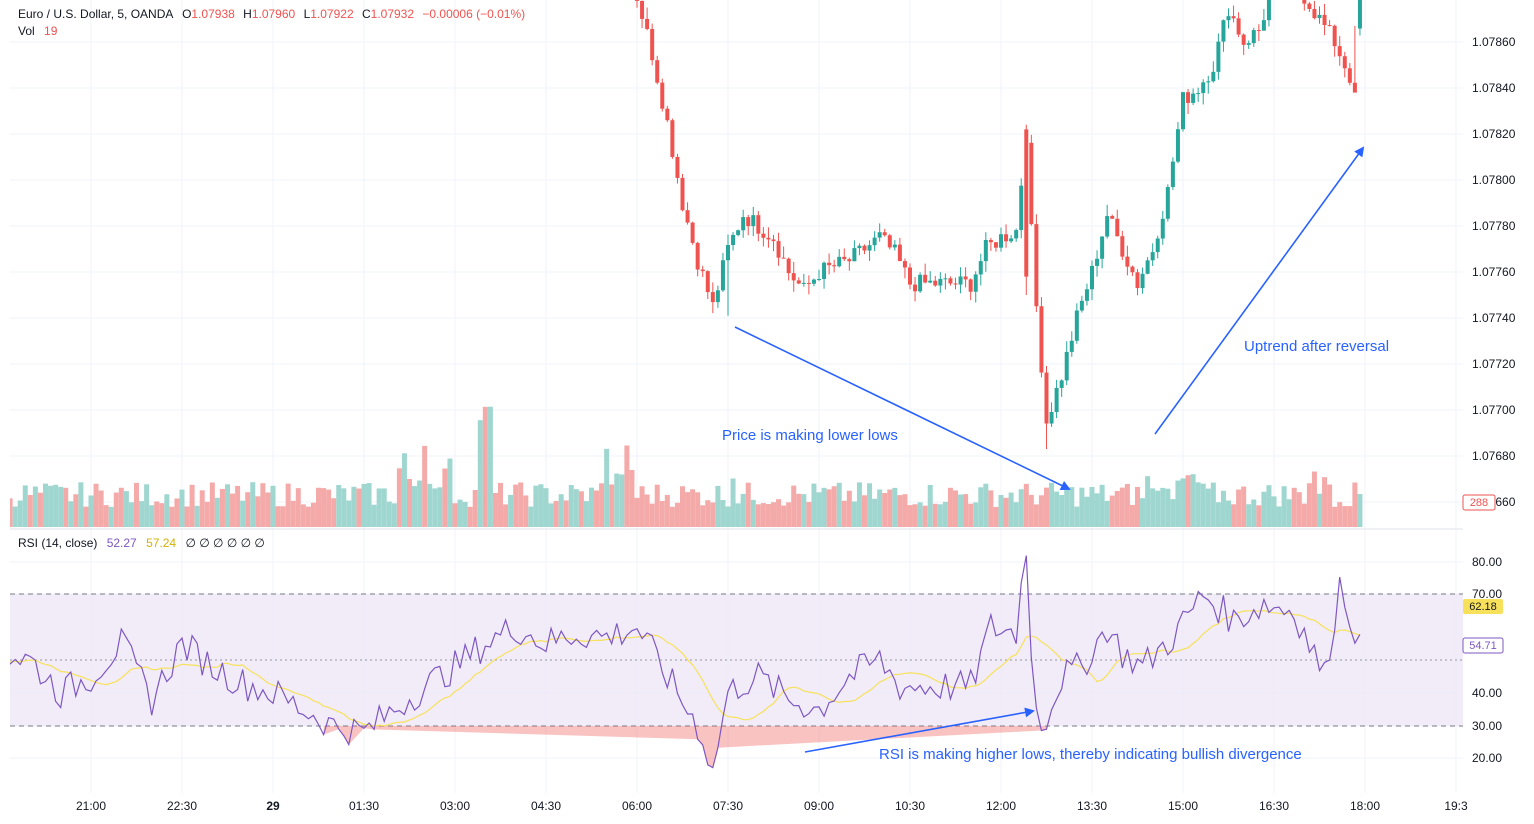 The image size is (1534, 824). I want to click on open-value: 1.07938, so click(213, 14).